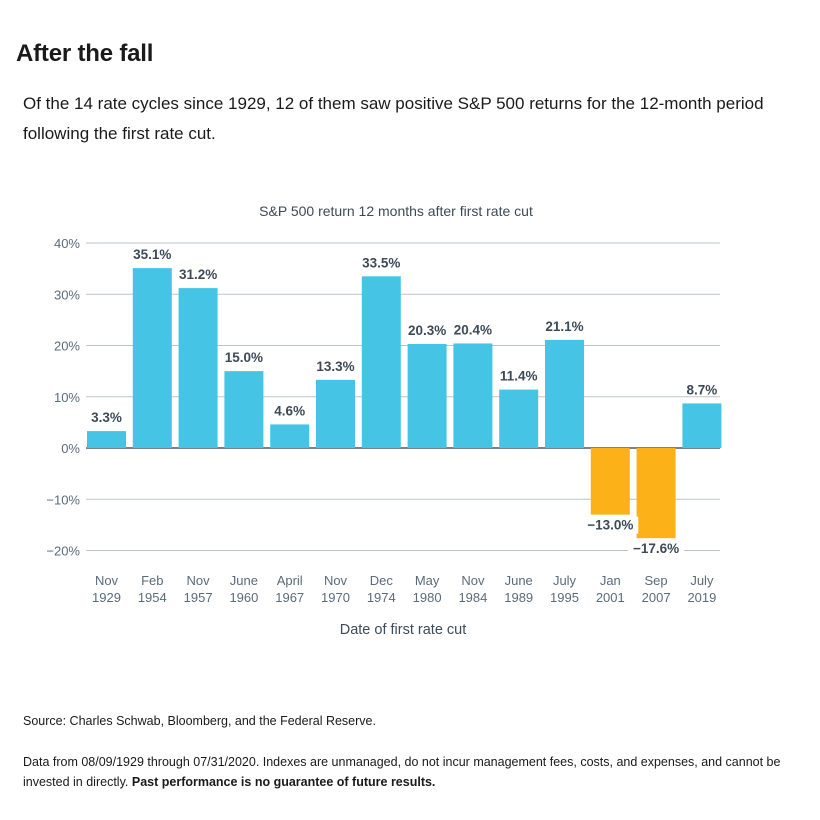  I want to click on x-tick-label-month: Sep, so click(656, 580).